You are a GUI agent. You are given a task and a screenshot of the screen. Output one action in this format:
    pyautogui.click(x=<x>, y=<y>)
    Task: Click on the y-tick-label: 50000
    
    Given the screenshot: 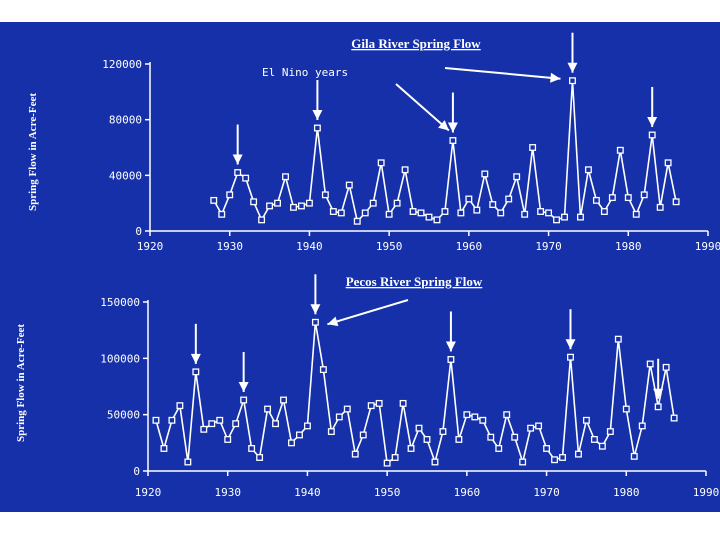 What is the action you would take?
    pyautogui.click(x=123, y=415)
    